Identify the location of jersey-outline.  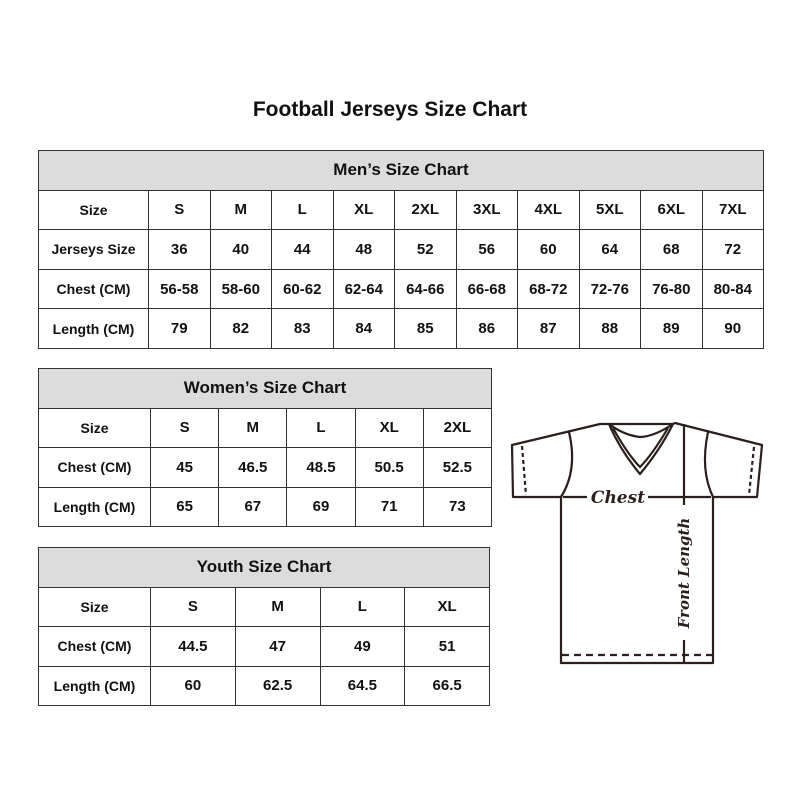
(637, 543).